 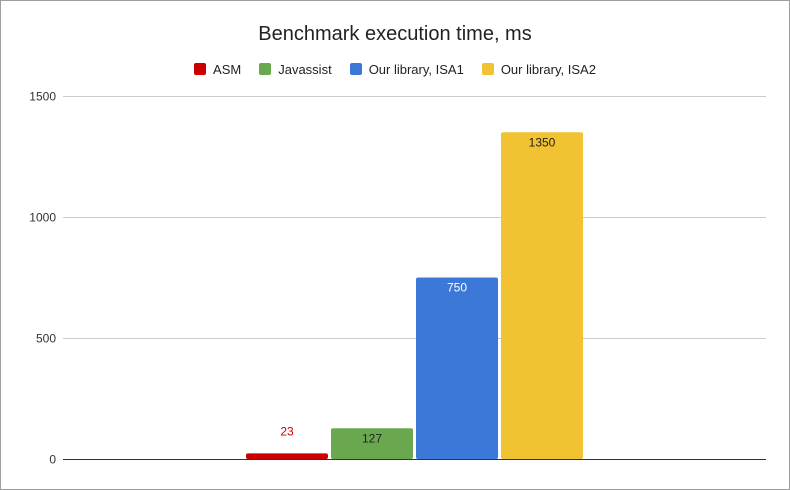 I want to click on legend-item-our-library-isa2: Our library, ISA2, so click(x=538, y=69).